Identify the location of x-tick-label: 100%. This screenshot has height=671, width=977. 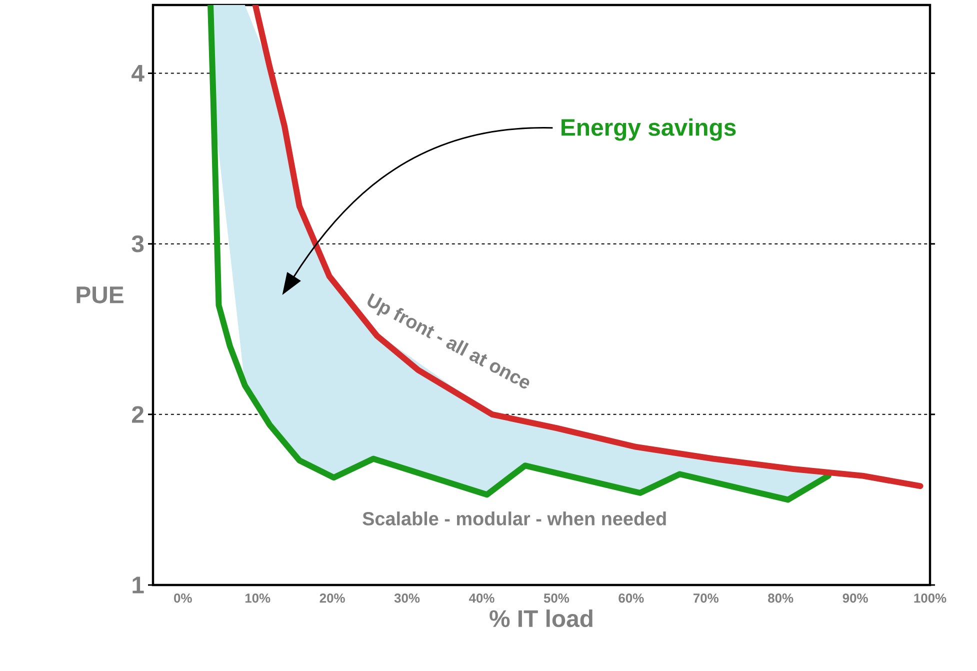
(930, 598).